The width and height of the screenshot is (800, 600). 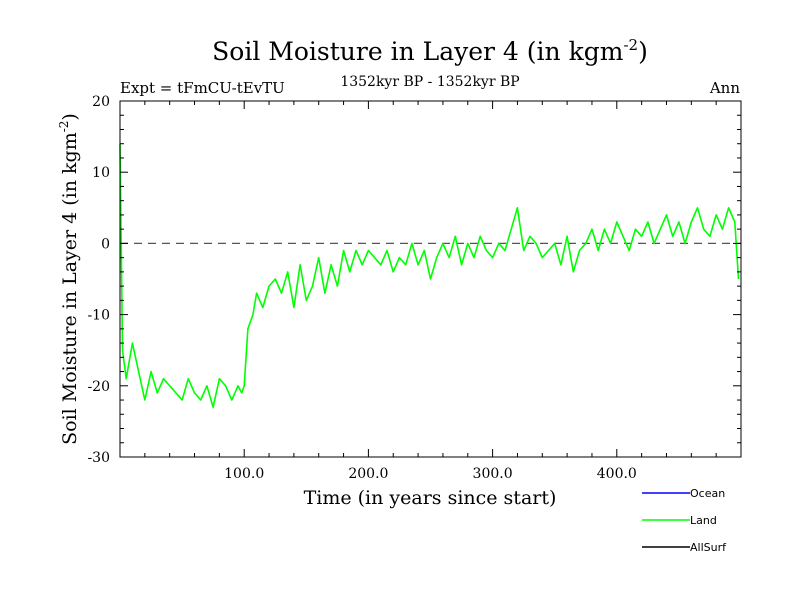 What do you see at coordinates (703, 520) in the screenshot?
I see `legend-label-land: Land` at bounding box center [703, 520].